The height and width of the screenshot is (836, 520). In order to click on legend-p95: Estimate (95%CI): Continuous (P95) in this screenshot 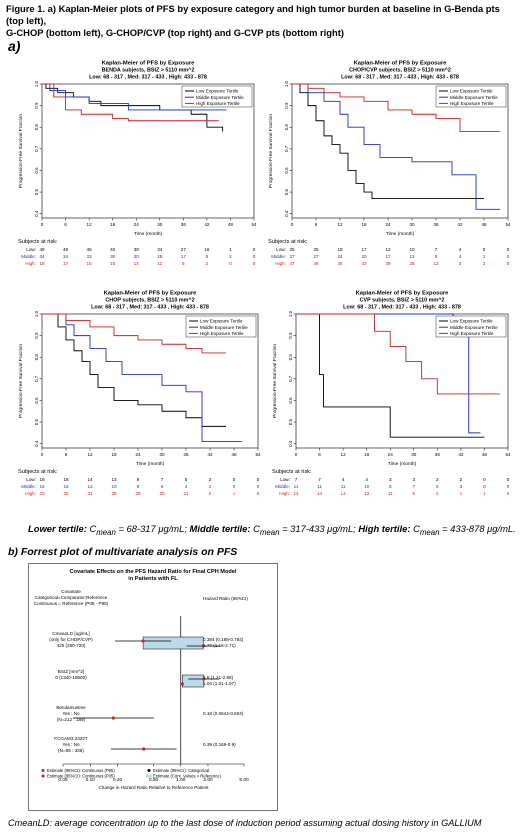, I will do `click(81, 770)`.